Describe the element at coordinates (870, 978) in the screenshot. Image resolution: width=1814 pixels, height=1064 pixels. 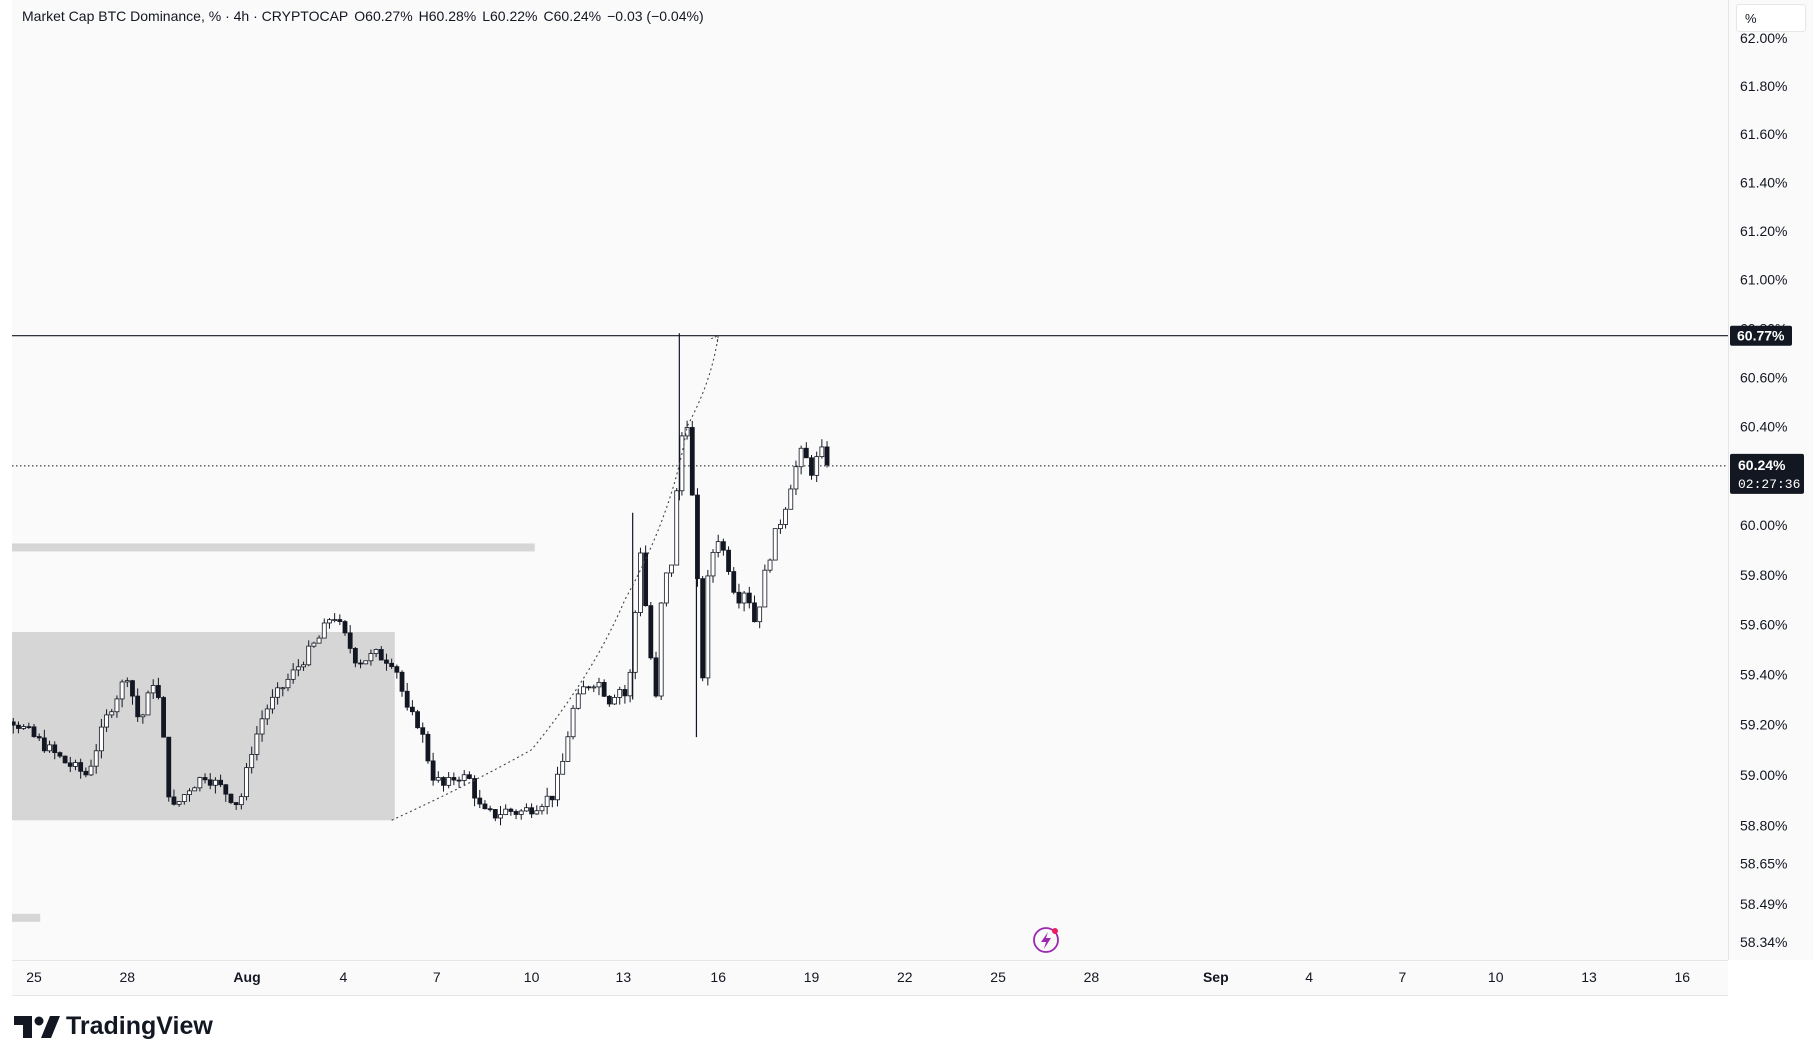
I see `time-axis` at that location.